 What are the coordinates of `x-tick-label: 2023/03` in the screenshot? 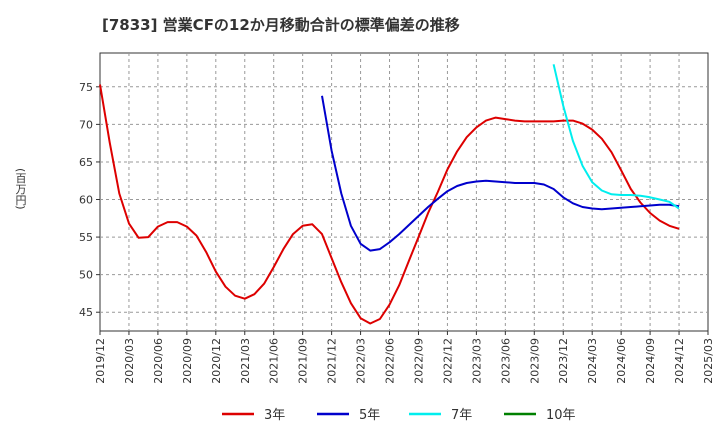 It's located at (476, 361).